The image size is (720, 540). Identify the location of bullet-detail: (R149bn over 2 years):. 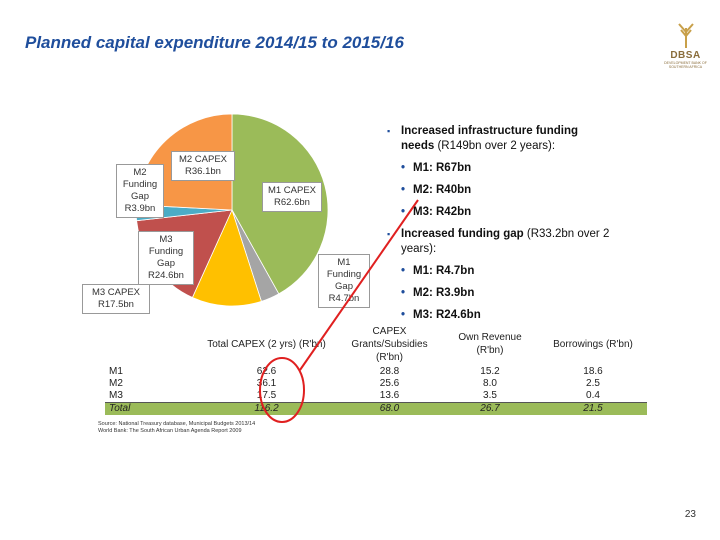
(496, 146).